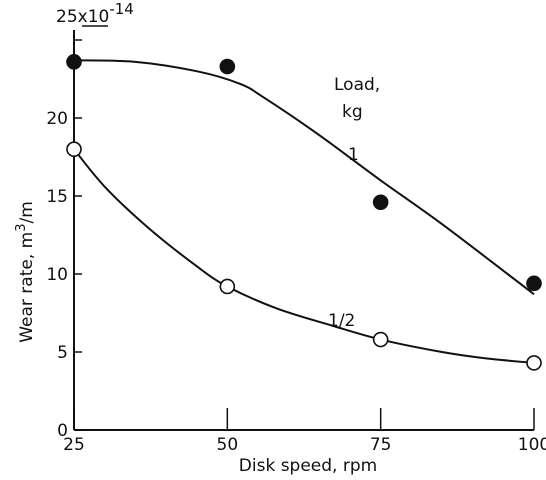 The height and width of the screenshot is (480, 546). What do you see at coordinates (352, 112) in the screenshot?
I see `legend-title-line-2: kg` at bounding box center [352, 112].